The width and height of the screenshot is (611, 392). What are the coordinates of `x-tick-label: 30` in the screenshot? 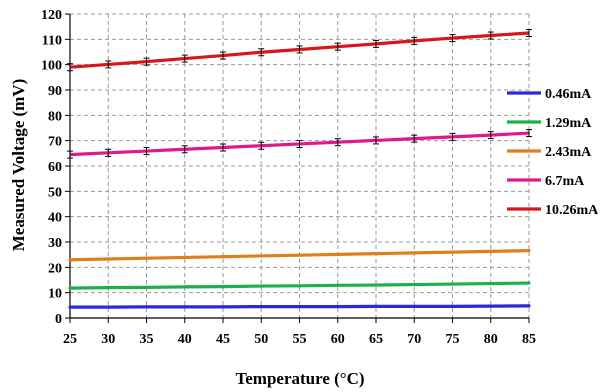 It's located at (108, 339).